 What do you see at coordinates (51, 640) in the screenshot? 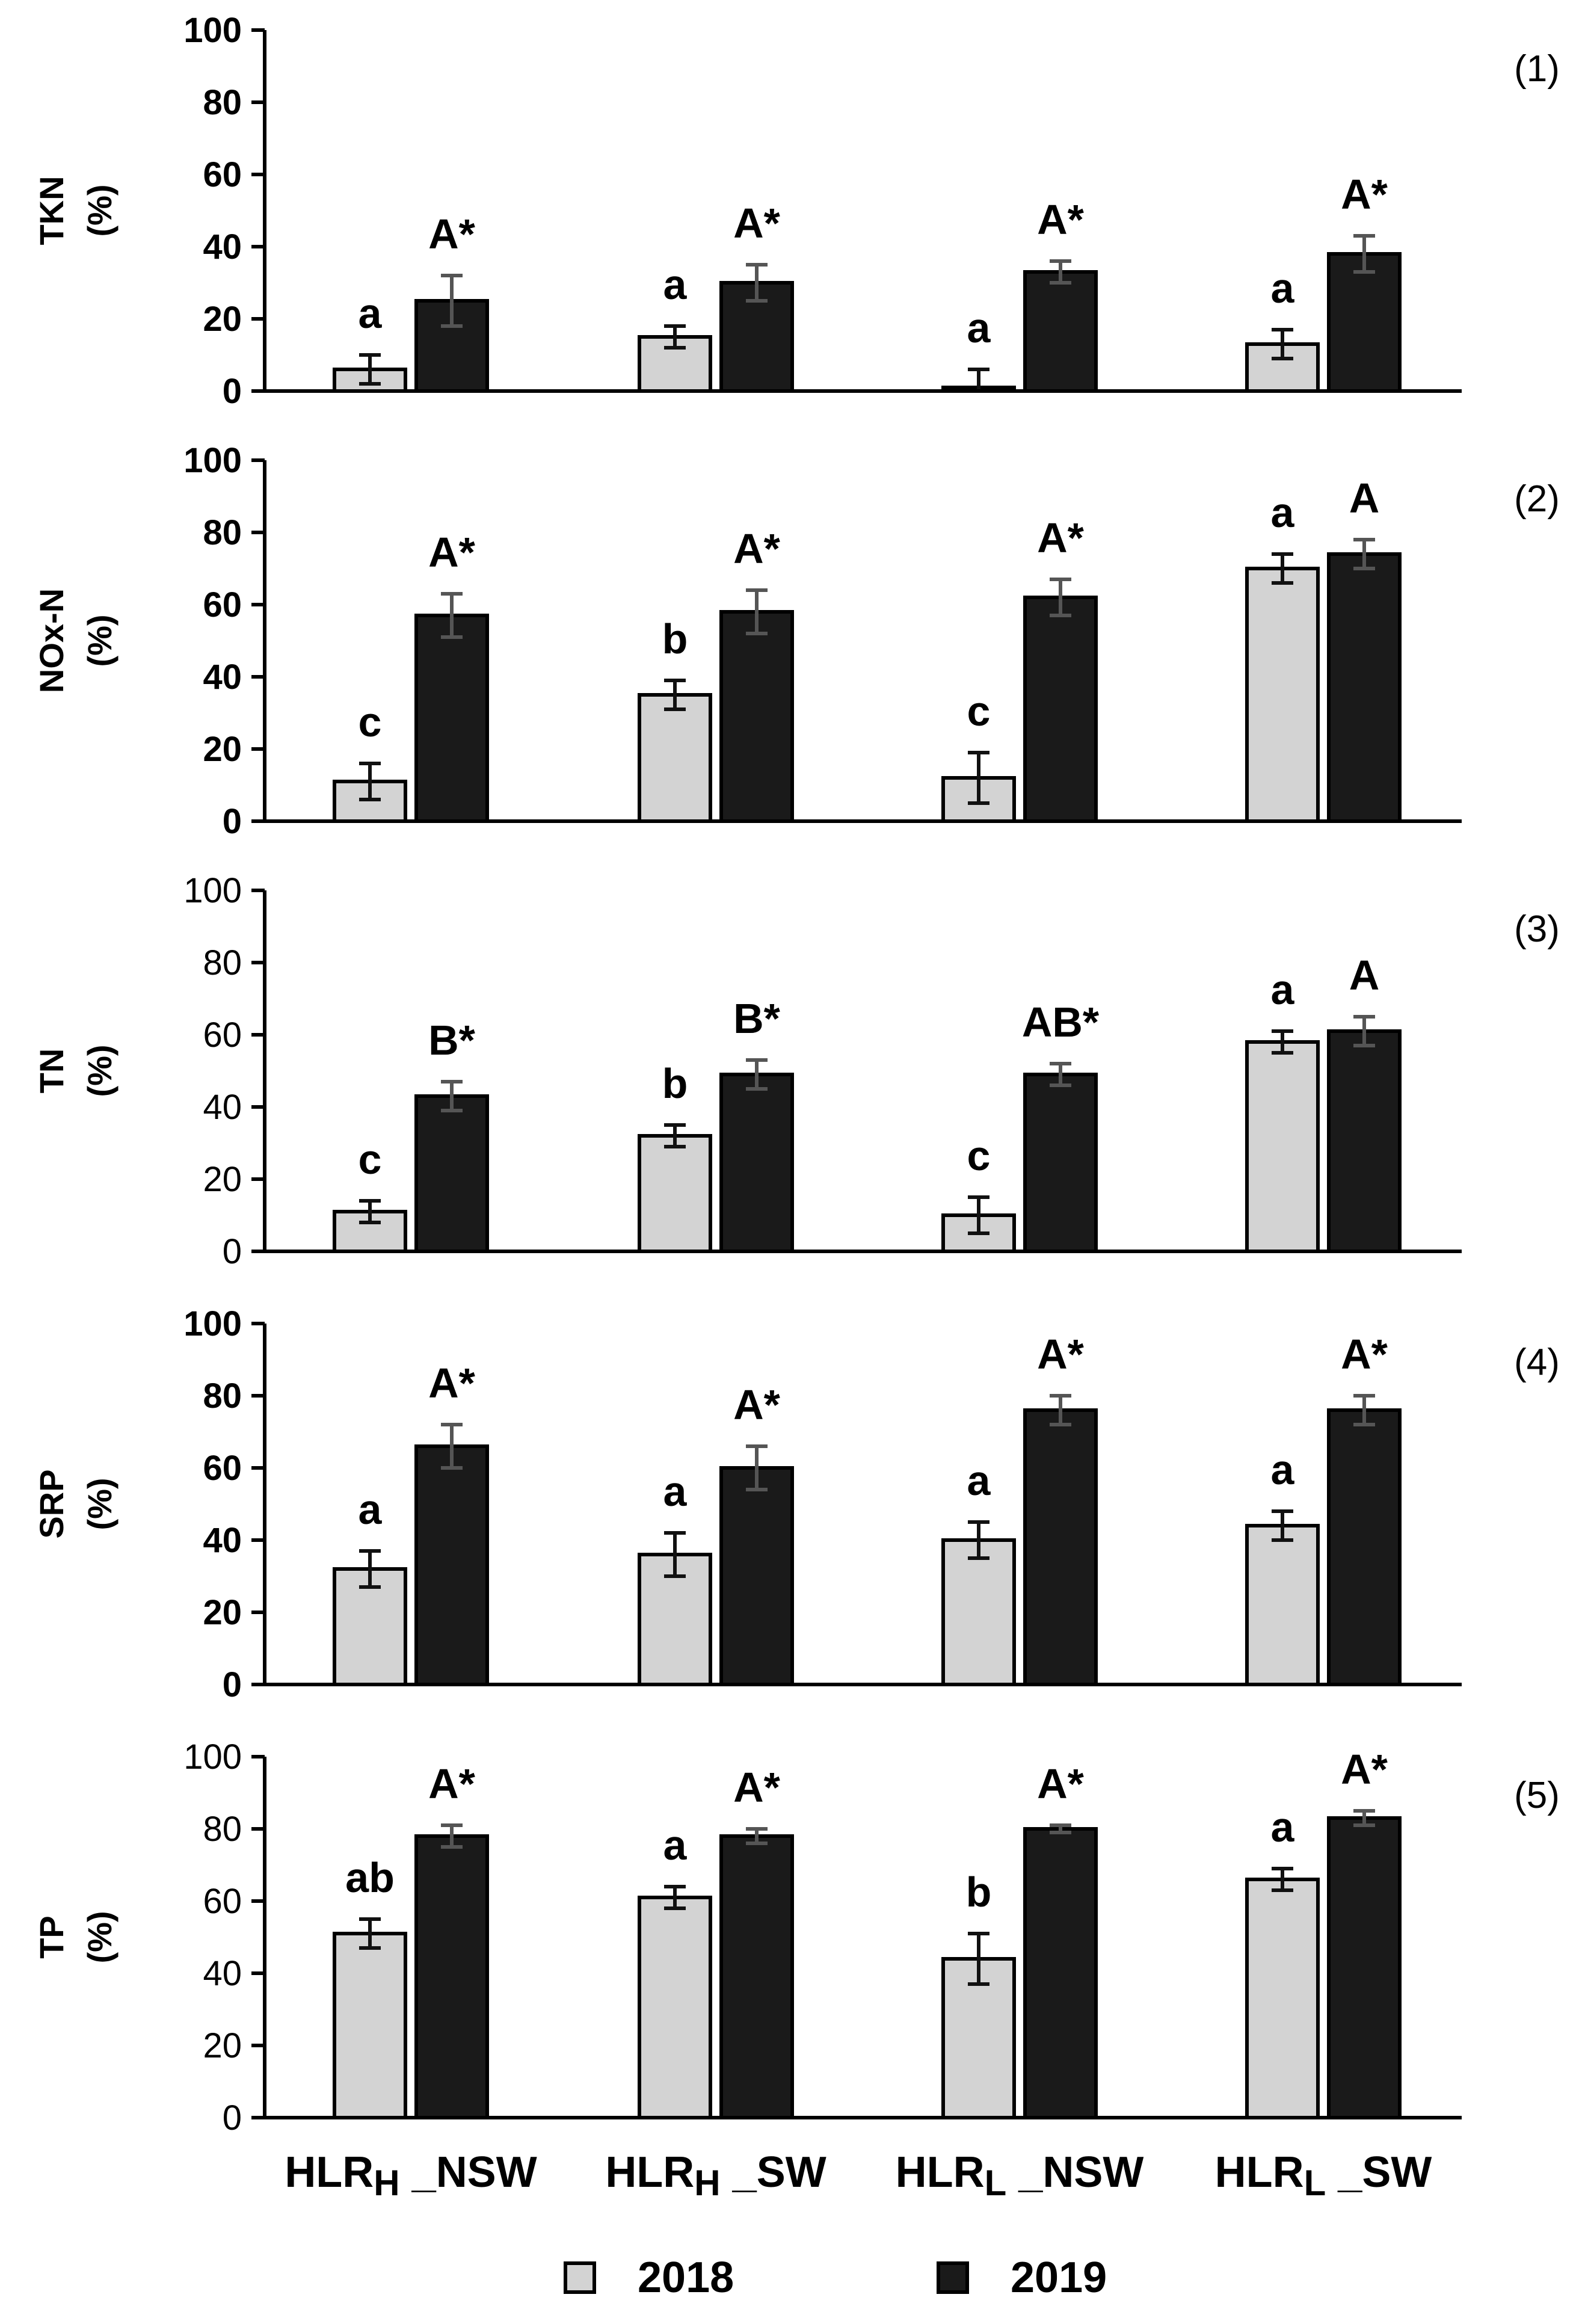
I see `y-axis-title: NOx-N` at bounding box center [51, 640].